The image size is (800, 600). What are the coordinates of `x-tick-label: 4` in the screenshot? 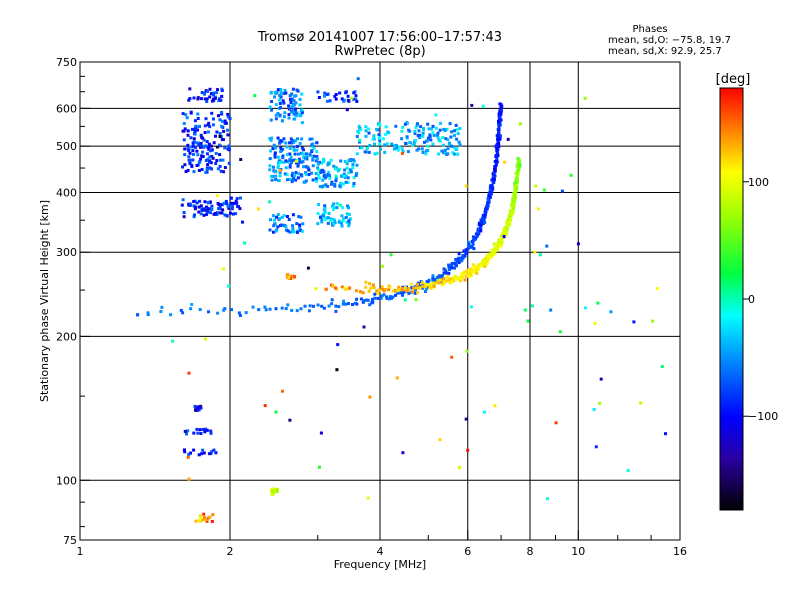 It's located at (380, 551).